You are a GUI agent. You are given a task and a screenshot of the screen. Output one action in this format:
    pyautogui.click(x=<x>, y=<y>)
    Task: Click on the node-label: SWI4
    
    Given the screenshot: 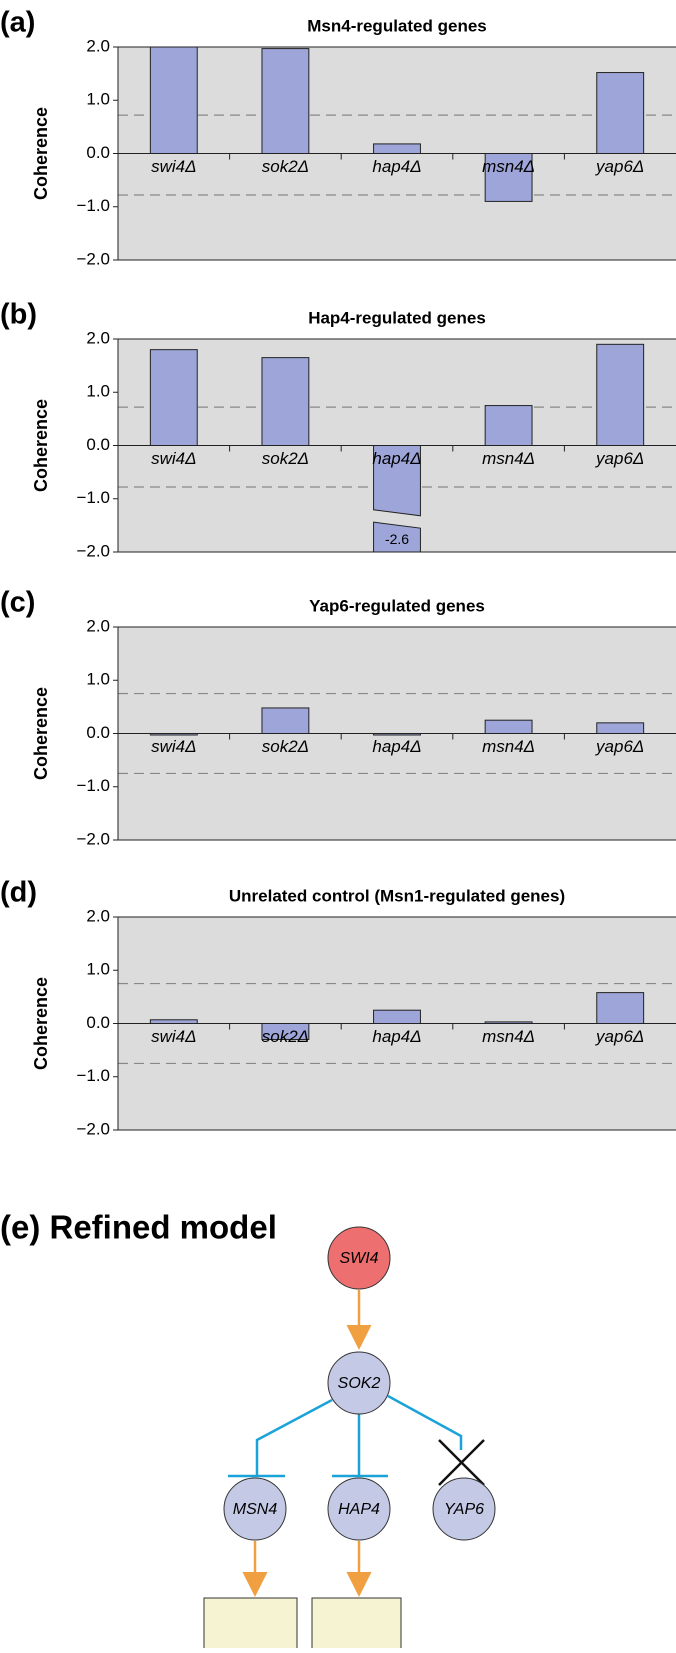 What is the action you would take?
    pyautogui.click(x=358, y=1258)
    